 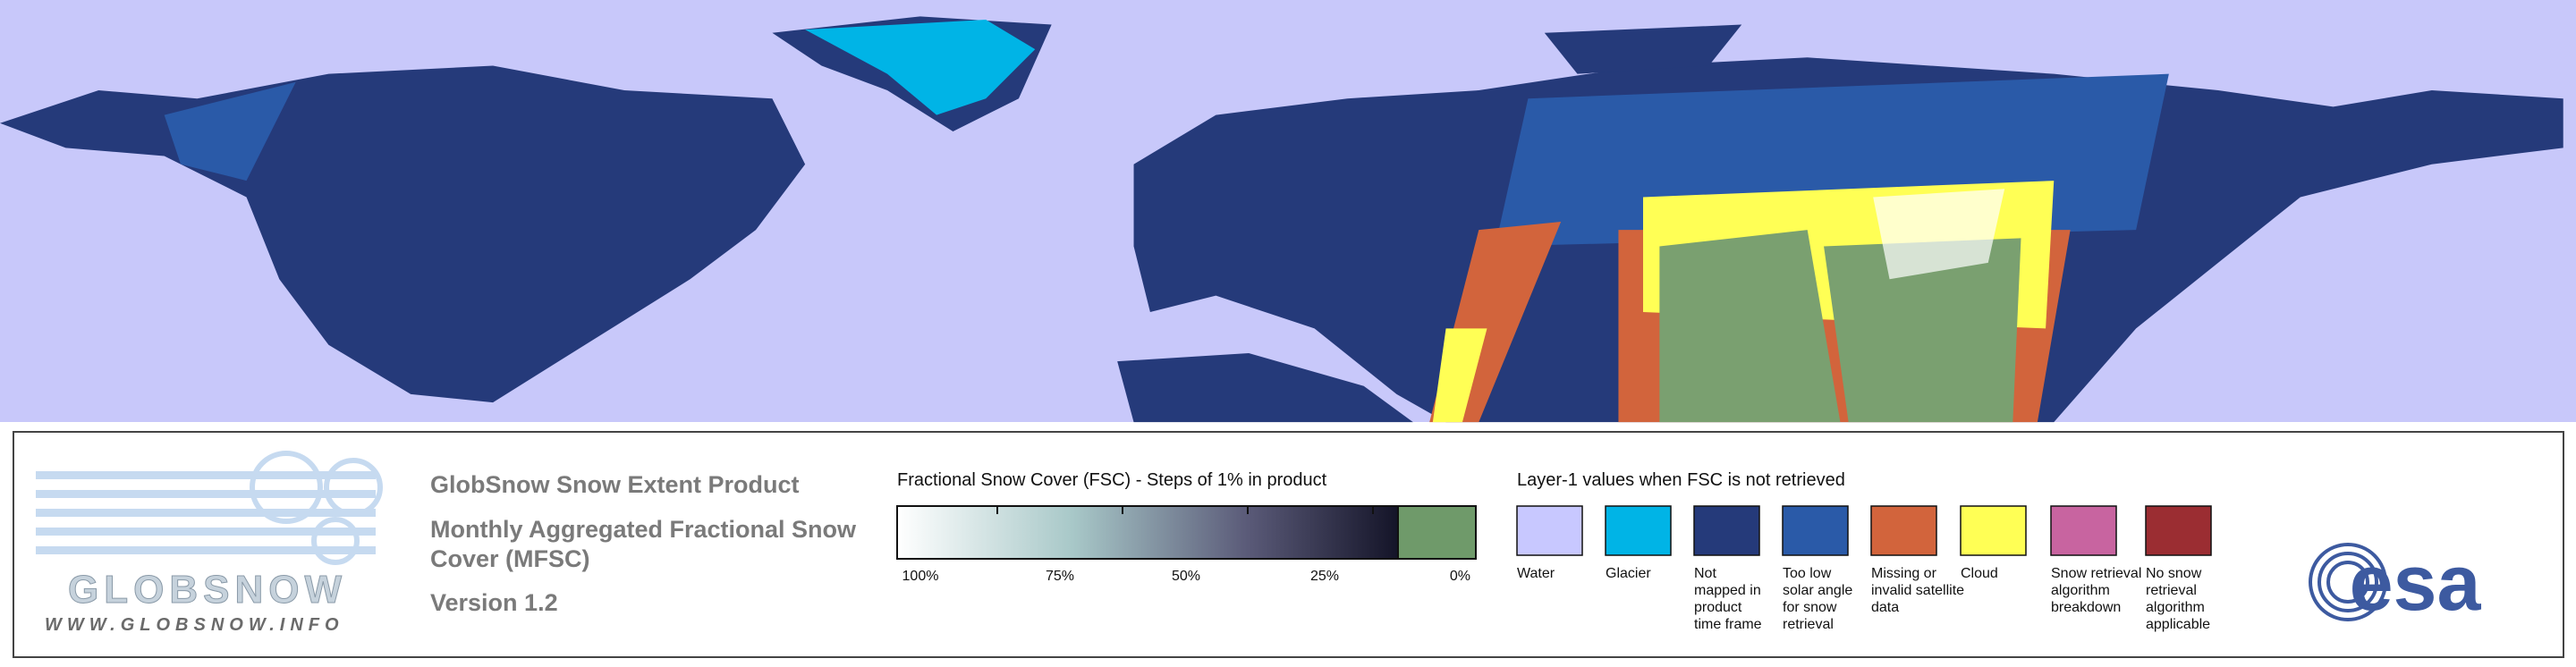 What do you see at coordinates (2178, 625) in the screenshot?
I see `legend-label: applicable` at bounding box center [2178, 625].